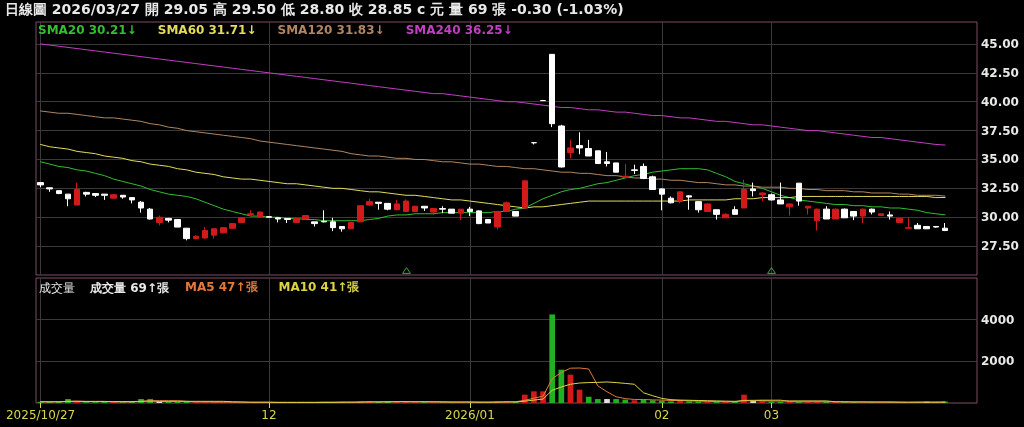 This screenshot has height=427, width=1024. I want to click on y-tick-label: 35.00, so click(1000, 159).